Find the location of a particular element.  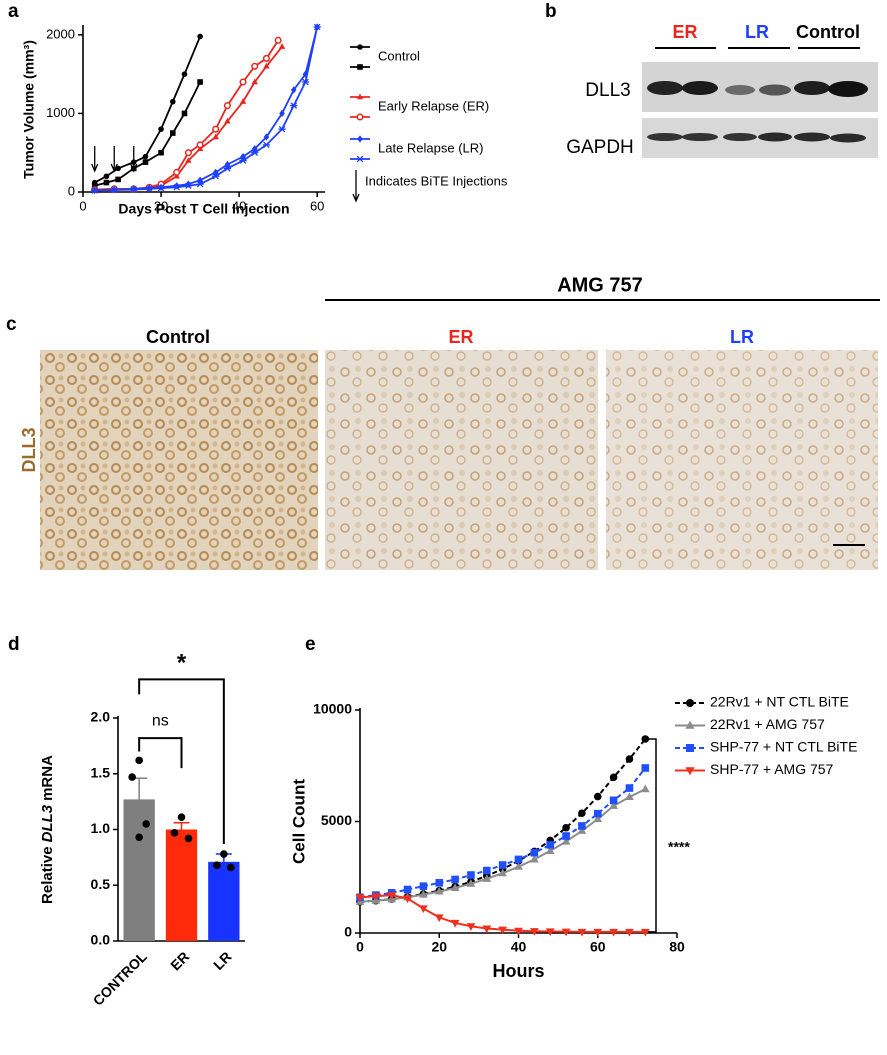

x-tick-label: 20 is located at coordinates (161, 205).